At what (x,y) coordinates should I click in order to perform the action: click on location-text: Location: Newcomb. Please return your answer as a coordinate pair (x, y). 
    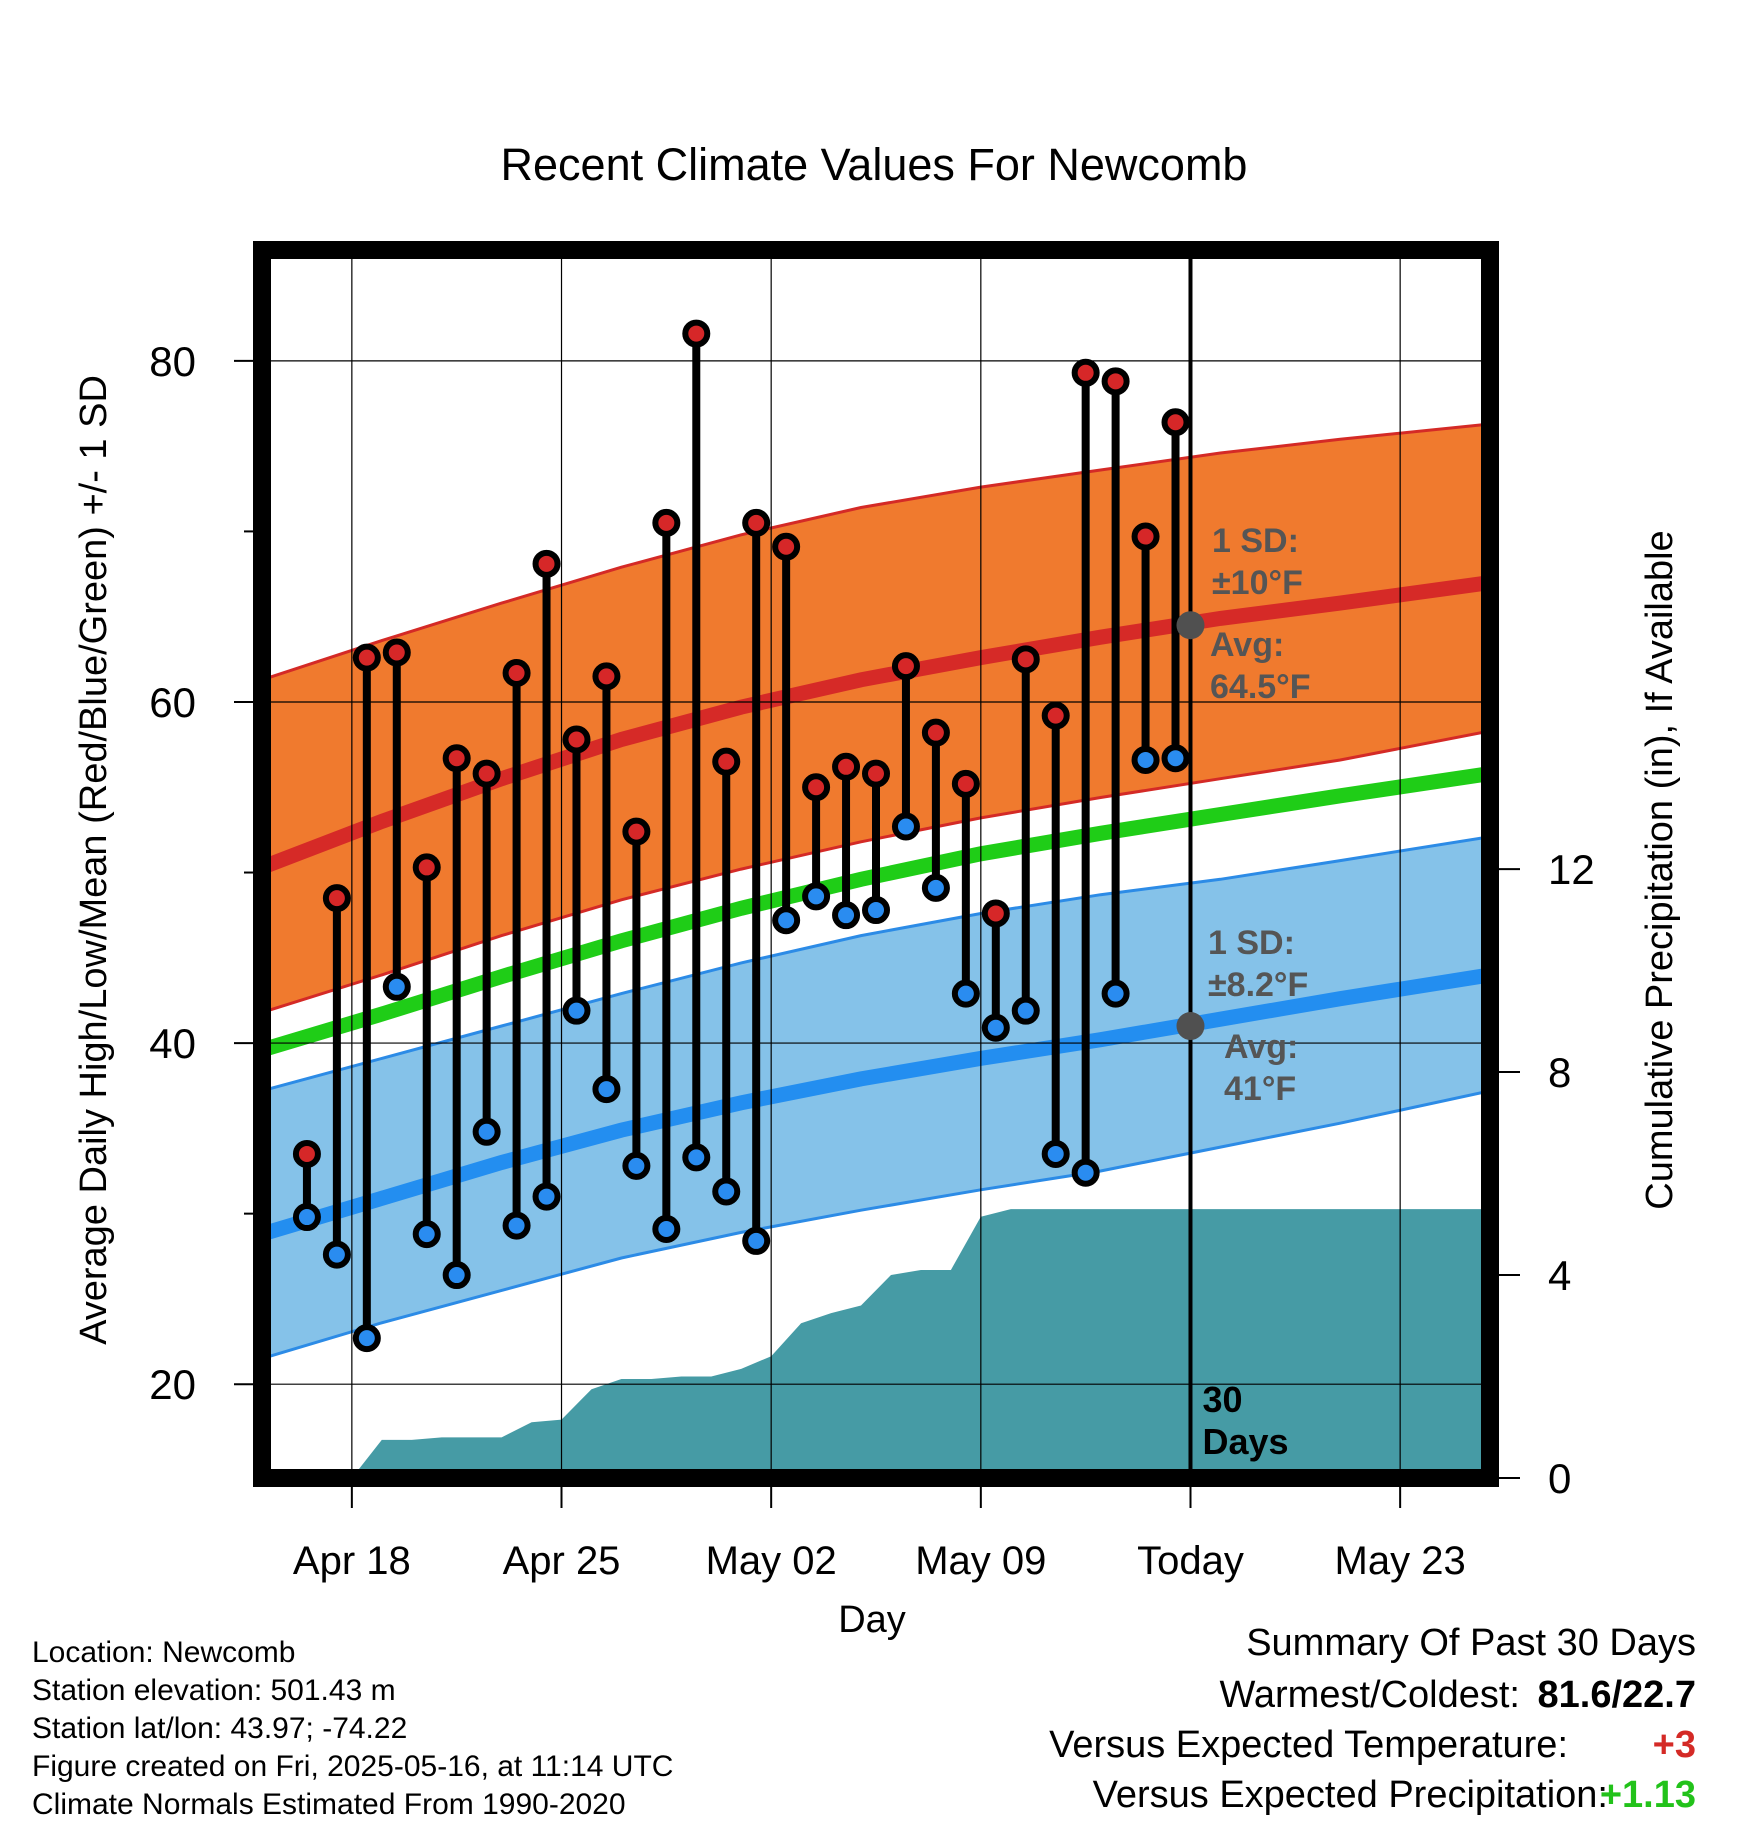
    Looking at the image, I should click on (164, 1652).